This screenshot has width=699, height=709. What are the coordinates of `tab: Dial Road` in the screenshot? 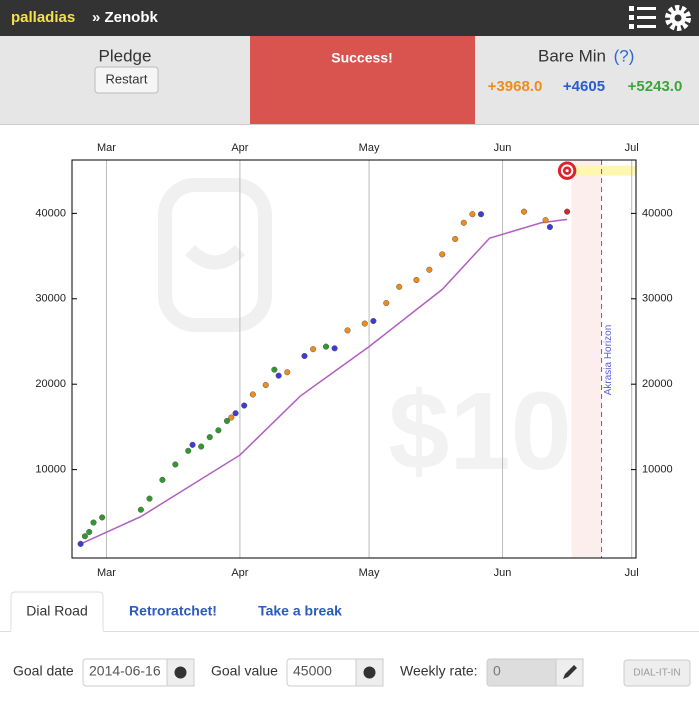 It's located at (56, 611).